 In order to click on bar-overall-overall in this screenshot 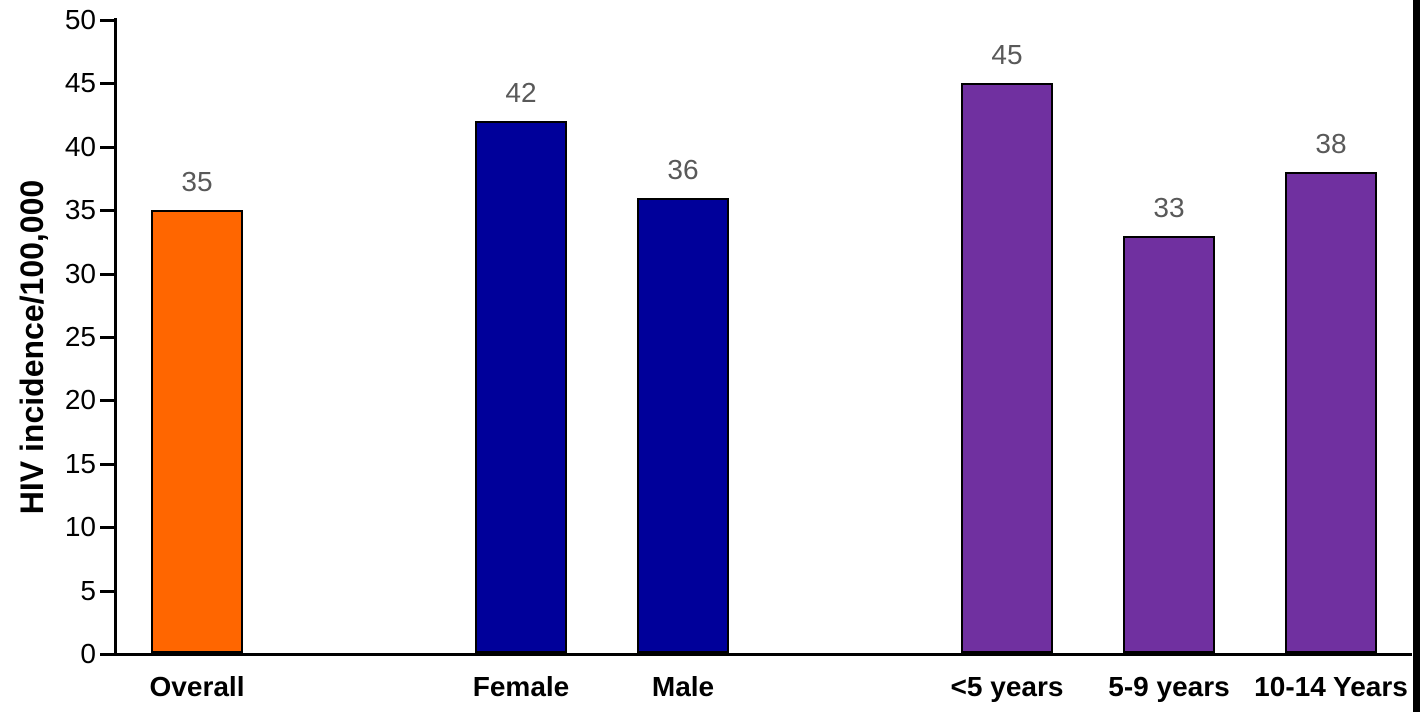, I will do `click(197, 431)`.